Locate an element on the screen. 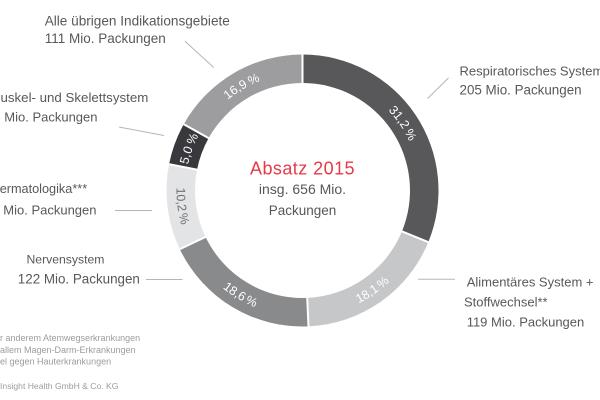 The height and width of the screenshot is (400, 600). svg-text:*** Mittel gegen Hauterkrankun: *** Mittel gegen Hauterkrankungen is located at coordinates (55, 362).